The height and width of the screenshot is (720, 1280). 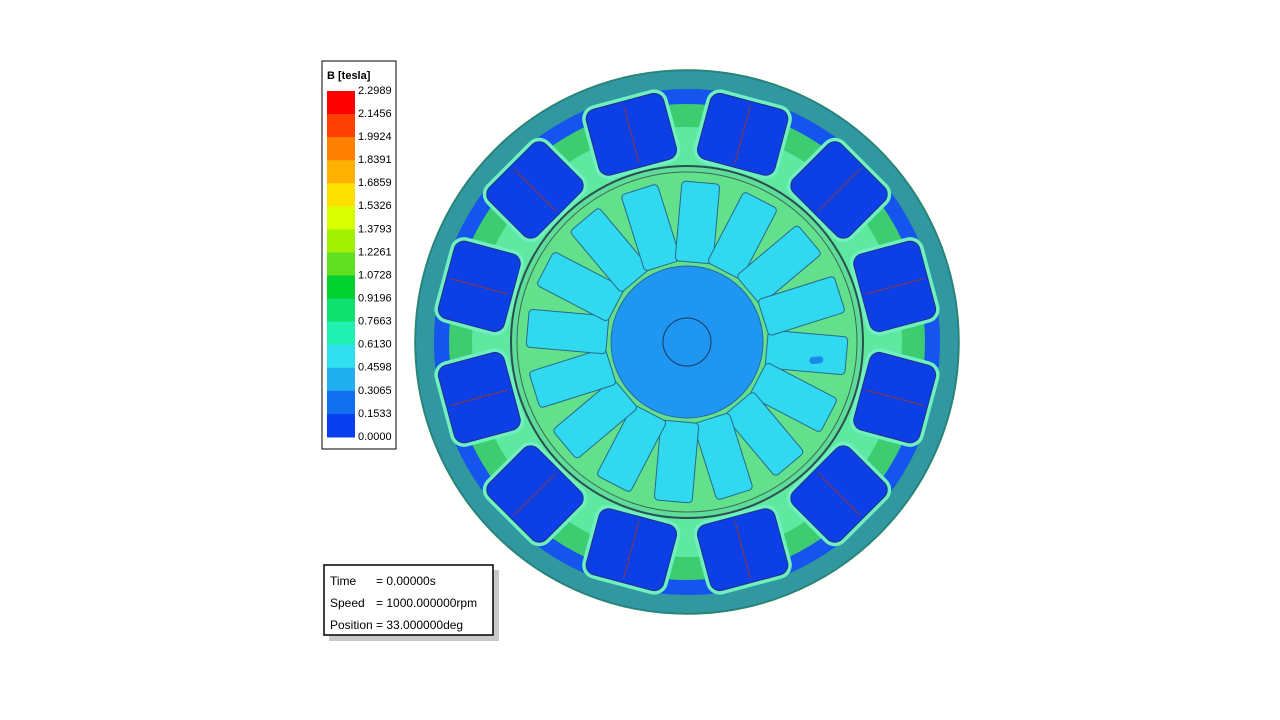 I want to click on legend-label: 0.3065, so click(x=375, y=391).